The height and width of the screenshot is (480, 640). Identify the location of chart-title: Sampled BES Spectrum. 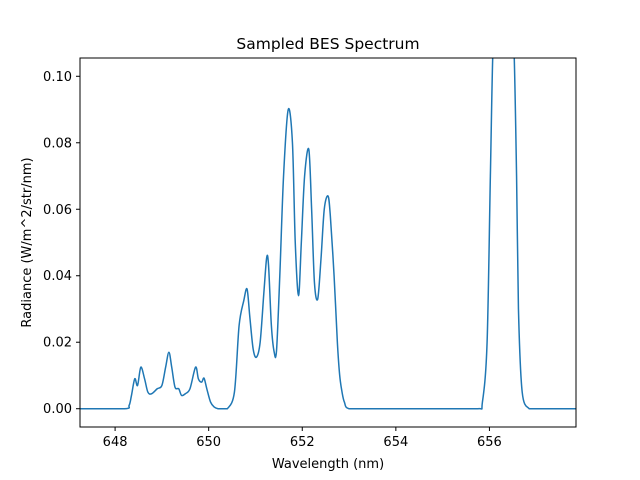
(327, 44).